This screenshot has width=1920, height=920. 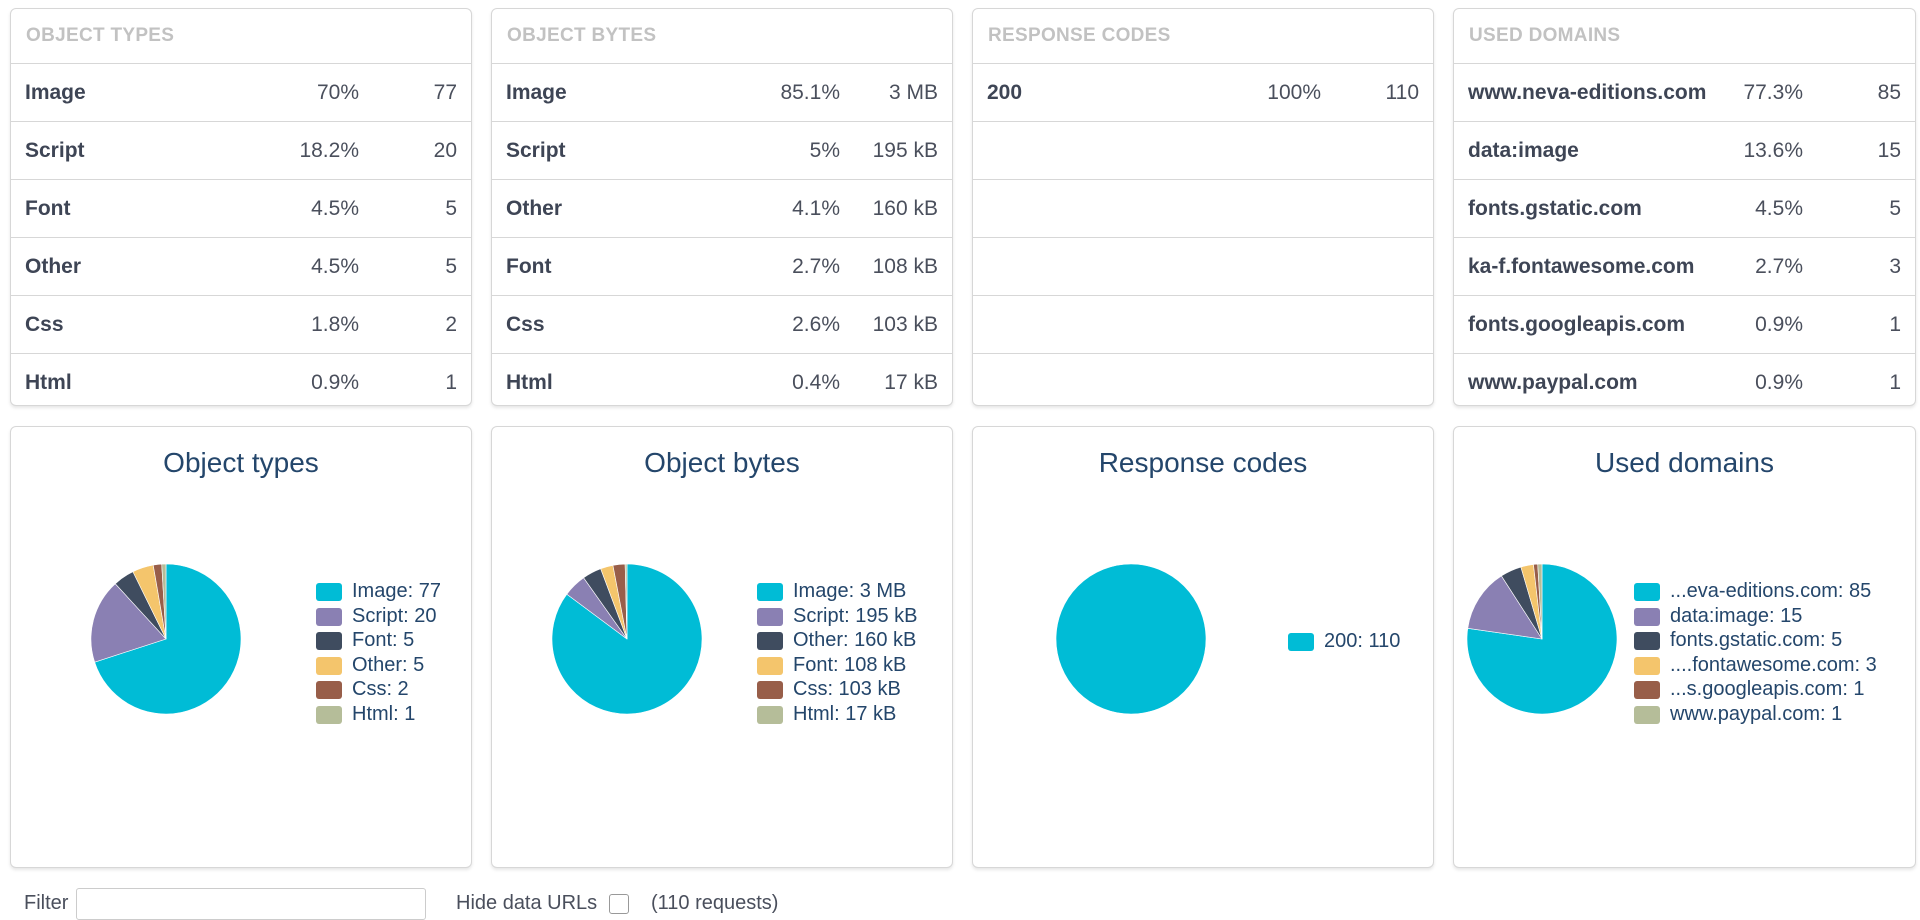 What do you see at coordinates (251, 904) in the screenshot?
I see `filter-input` at bounding box center [251, 904].